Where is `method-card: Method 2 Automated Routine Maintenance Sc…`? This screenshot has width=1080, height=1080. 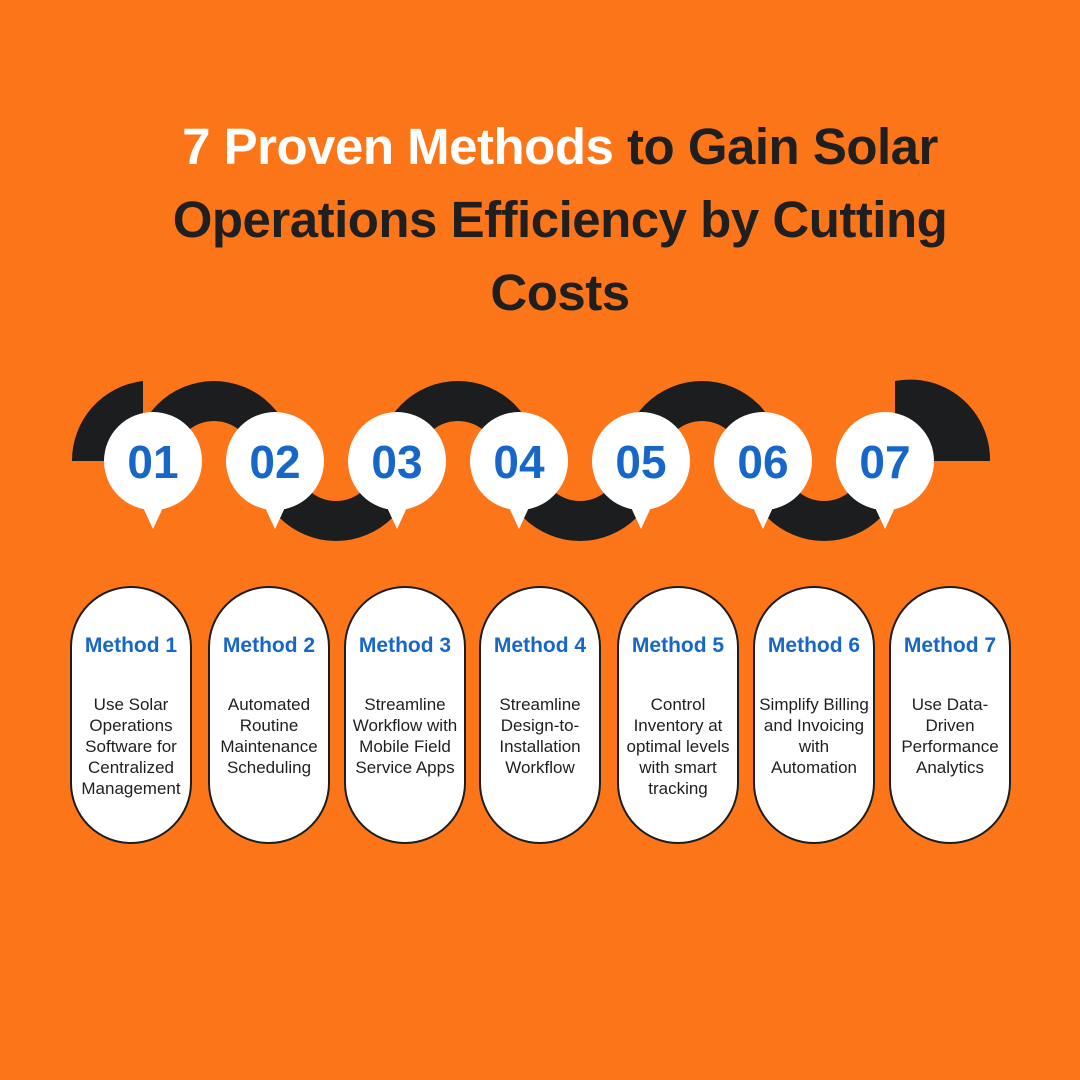
method-card: Method 2 Automated Routine Maintenance Sc… is located at coordinates (269, 715).